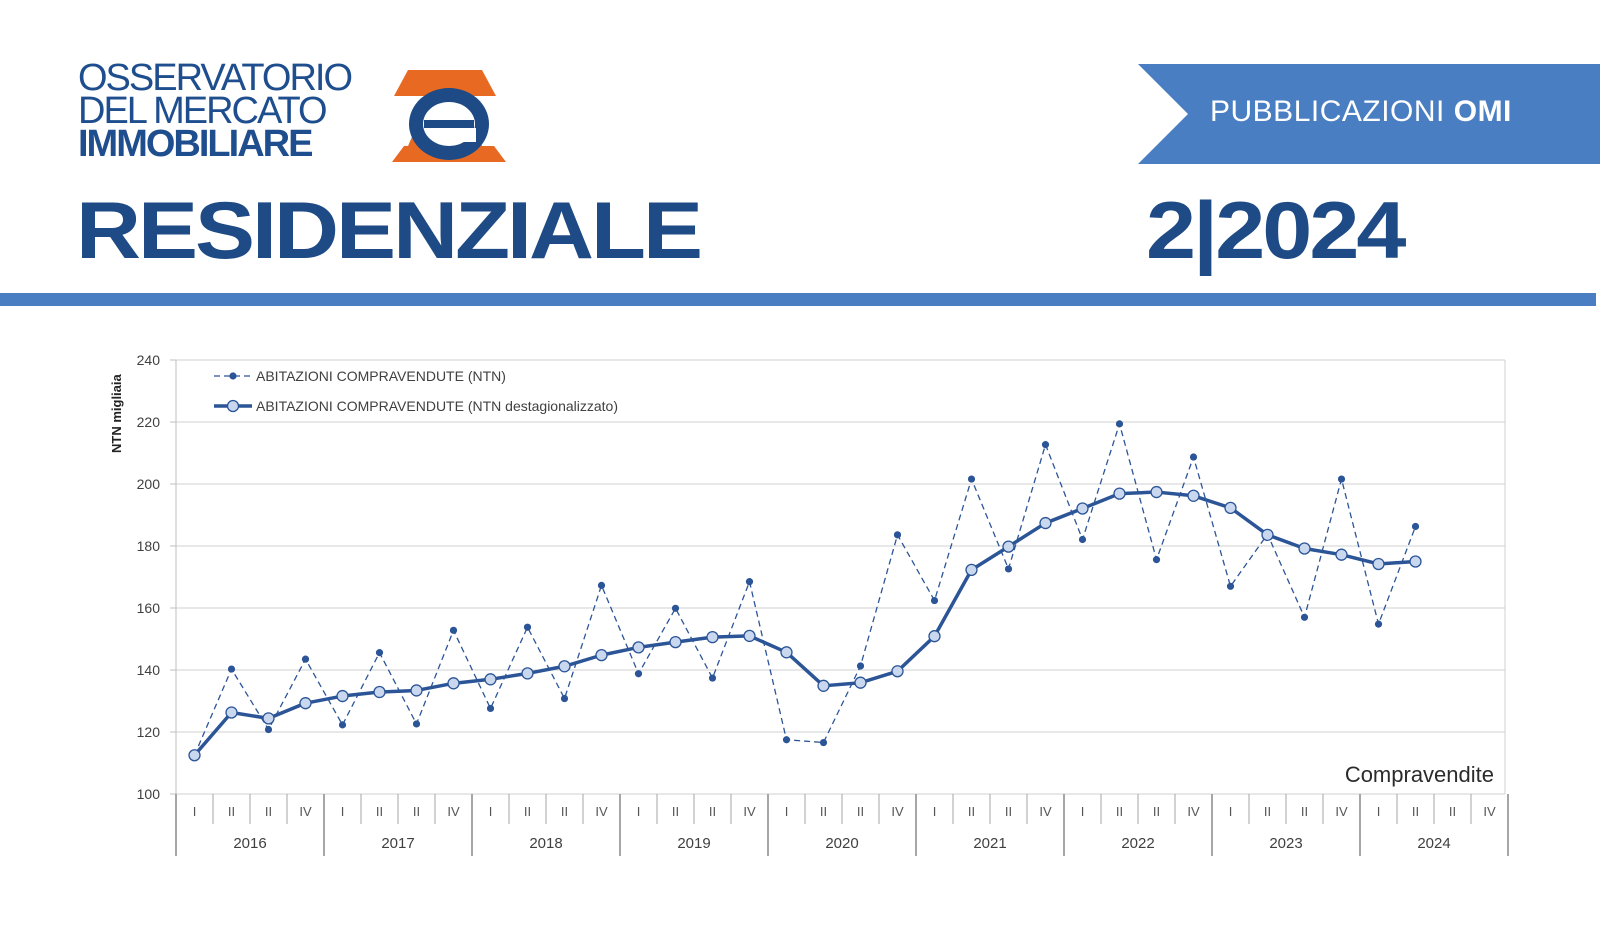  What do you see at coordinates (545, 843) in the screenshot?
I see `year-label: 2018` at bounding box center [545, 843].